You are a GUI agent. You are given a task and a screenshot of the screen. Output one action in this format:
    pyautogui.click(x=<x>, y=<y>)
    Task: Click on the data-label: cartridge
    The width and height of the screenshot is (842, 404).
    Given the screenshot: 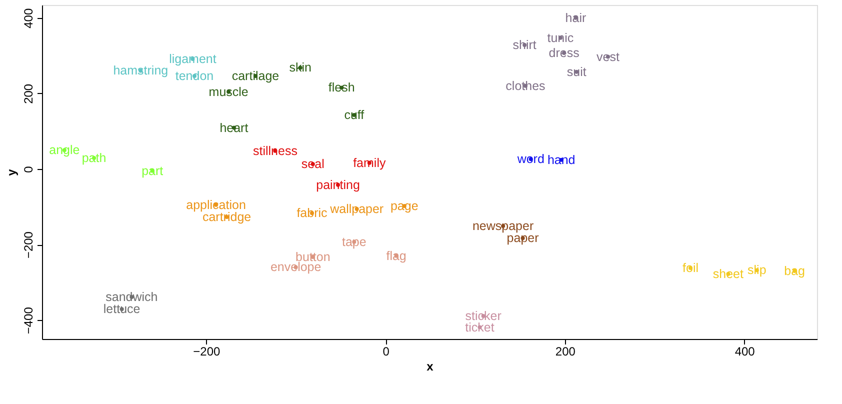 What is the action you would take?
    pyautogui.click(x=227, y=217)
    